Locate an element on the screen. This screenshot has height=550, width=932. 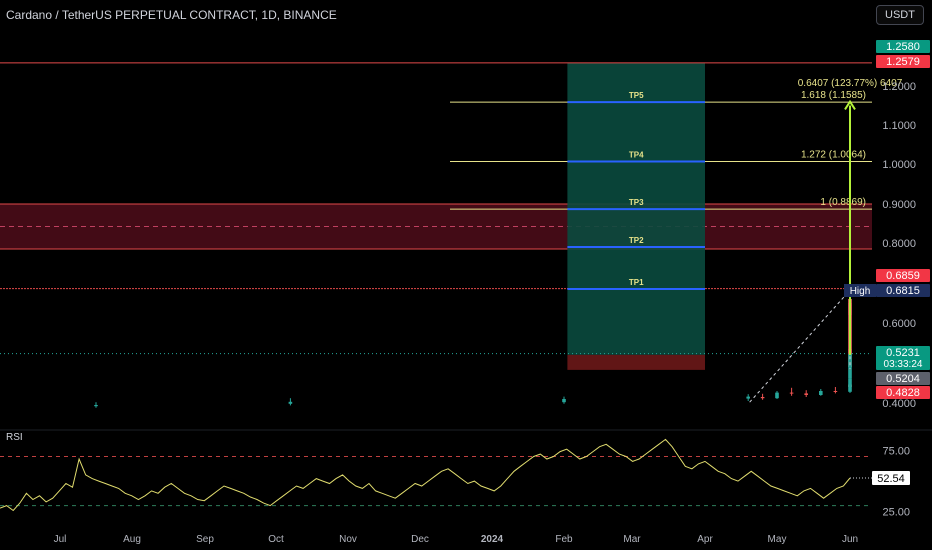
price-label-value: 1.2580 is located at coordinates (903, 47).